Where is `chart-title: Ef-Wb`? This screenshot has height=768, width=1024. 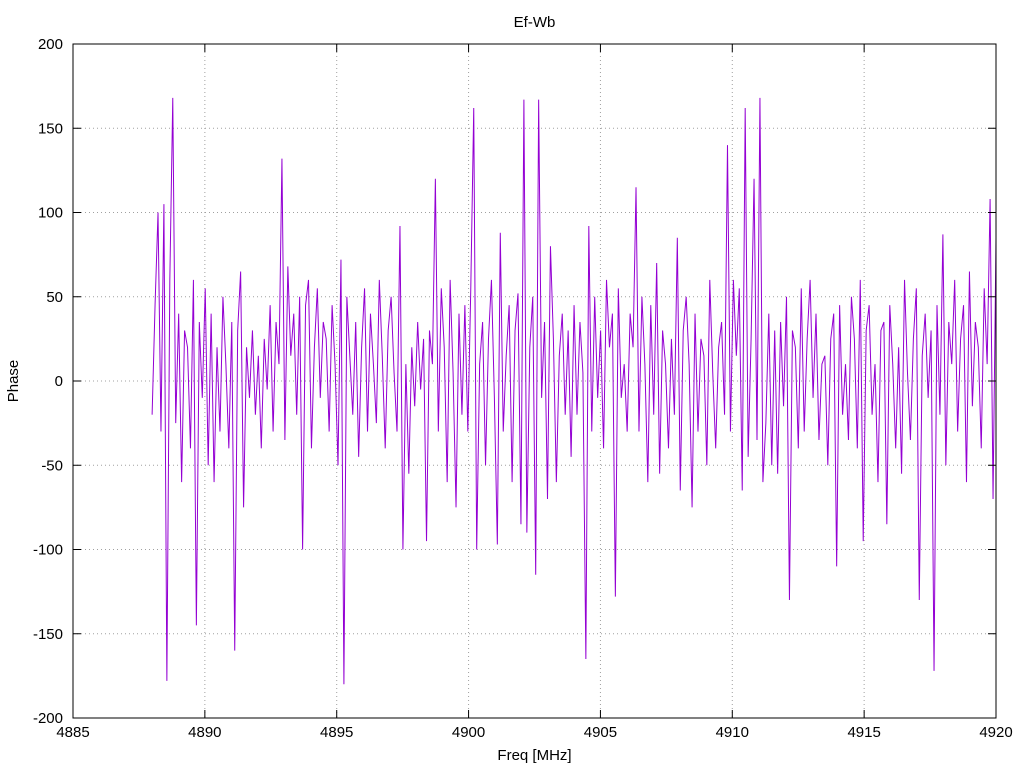
chart-title: Ef-Wb is located at coordinates (535, 22).